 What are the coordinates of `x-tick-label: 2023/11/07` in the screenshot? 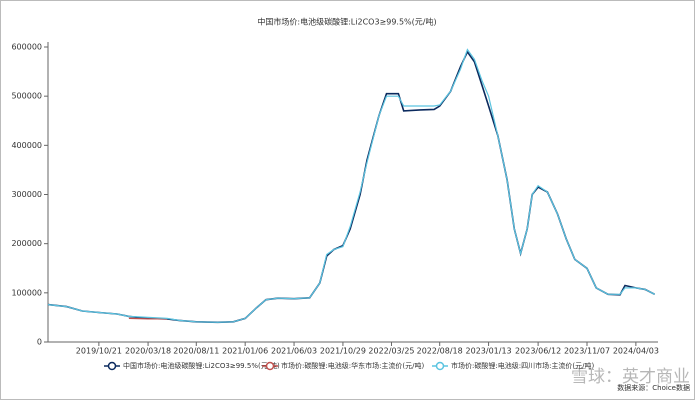 It's located at (587, 351).